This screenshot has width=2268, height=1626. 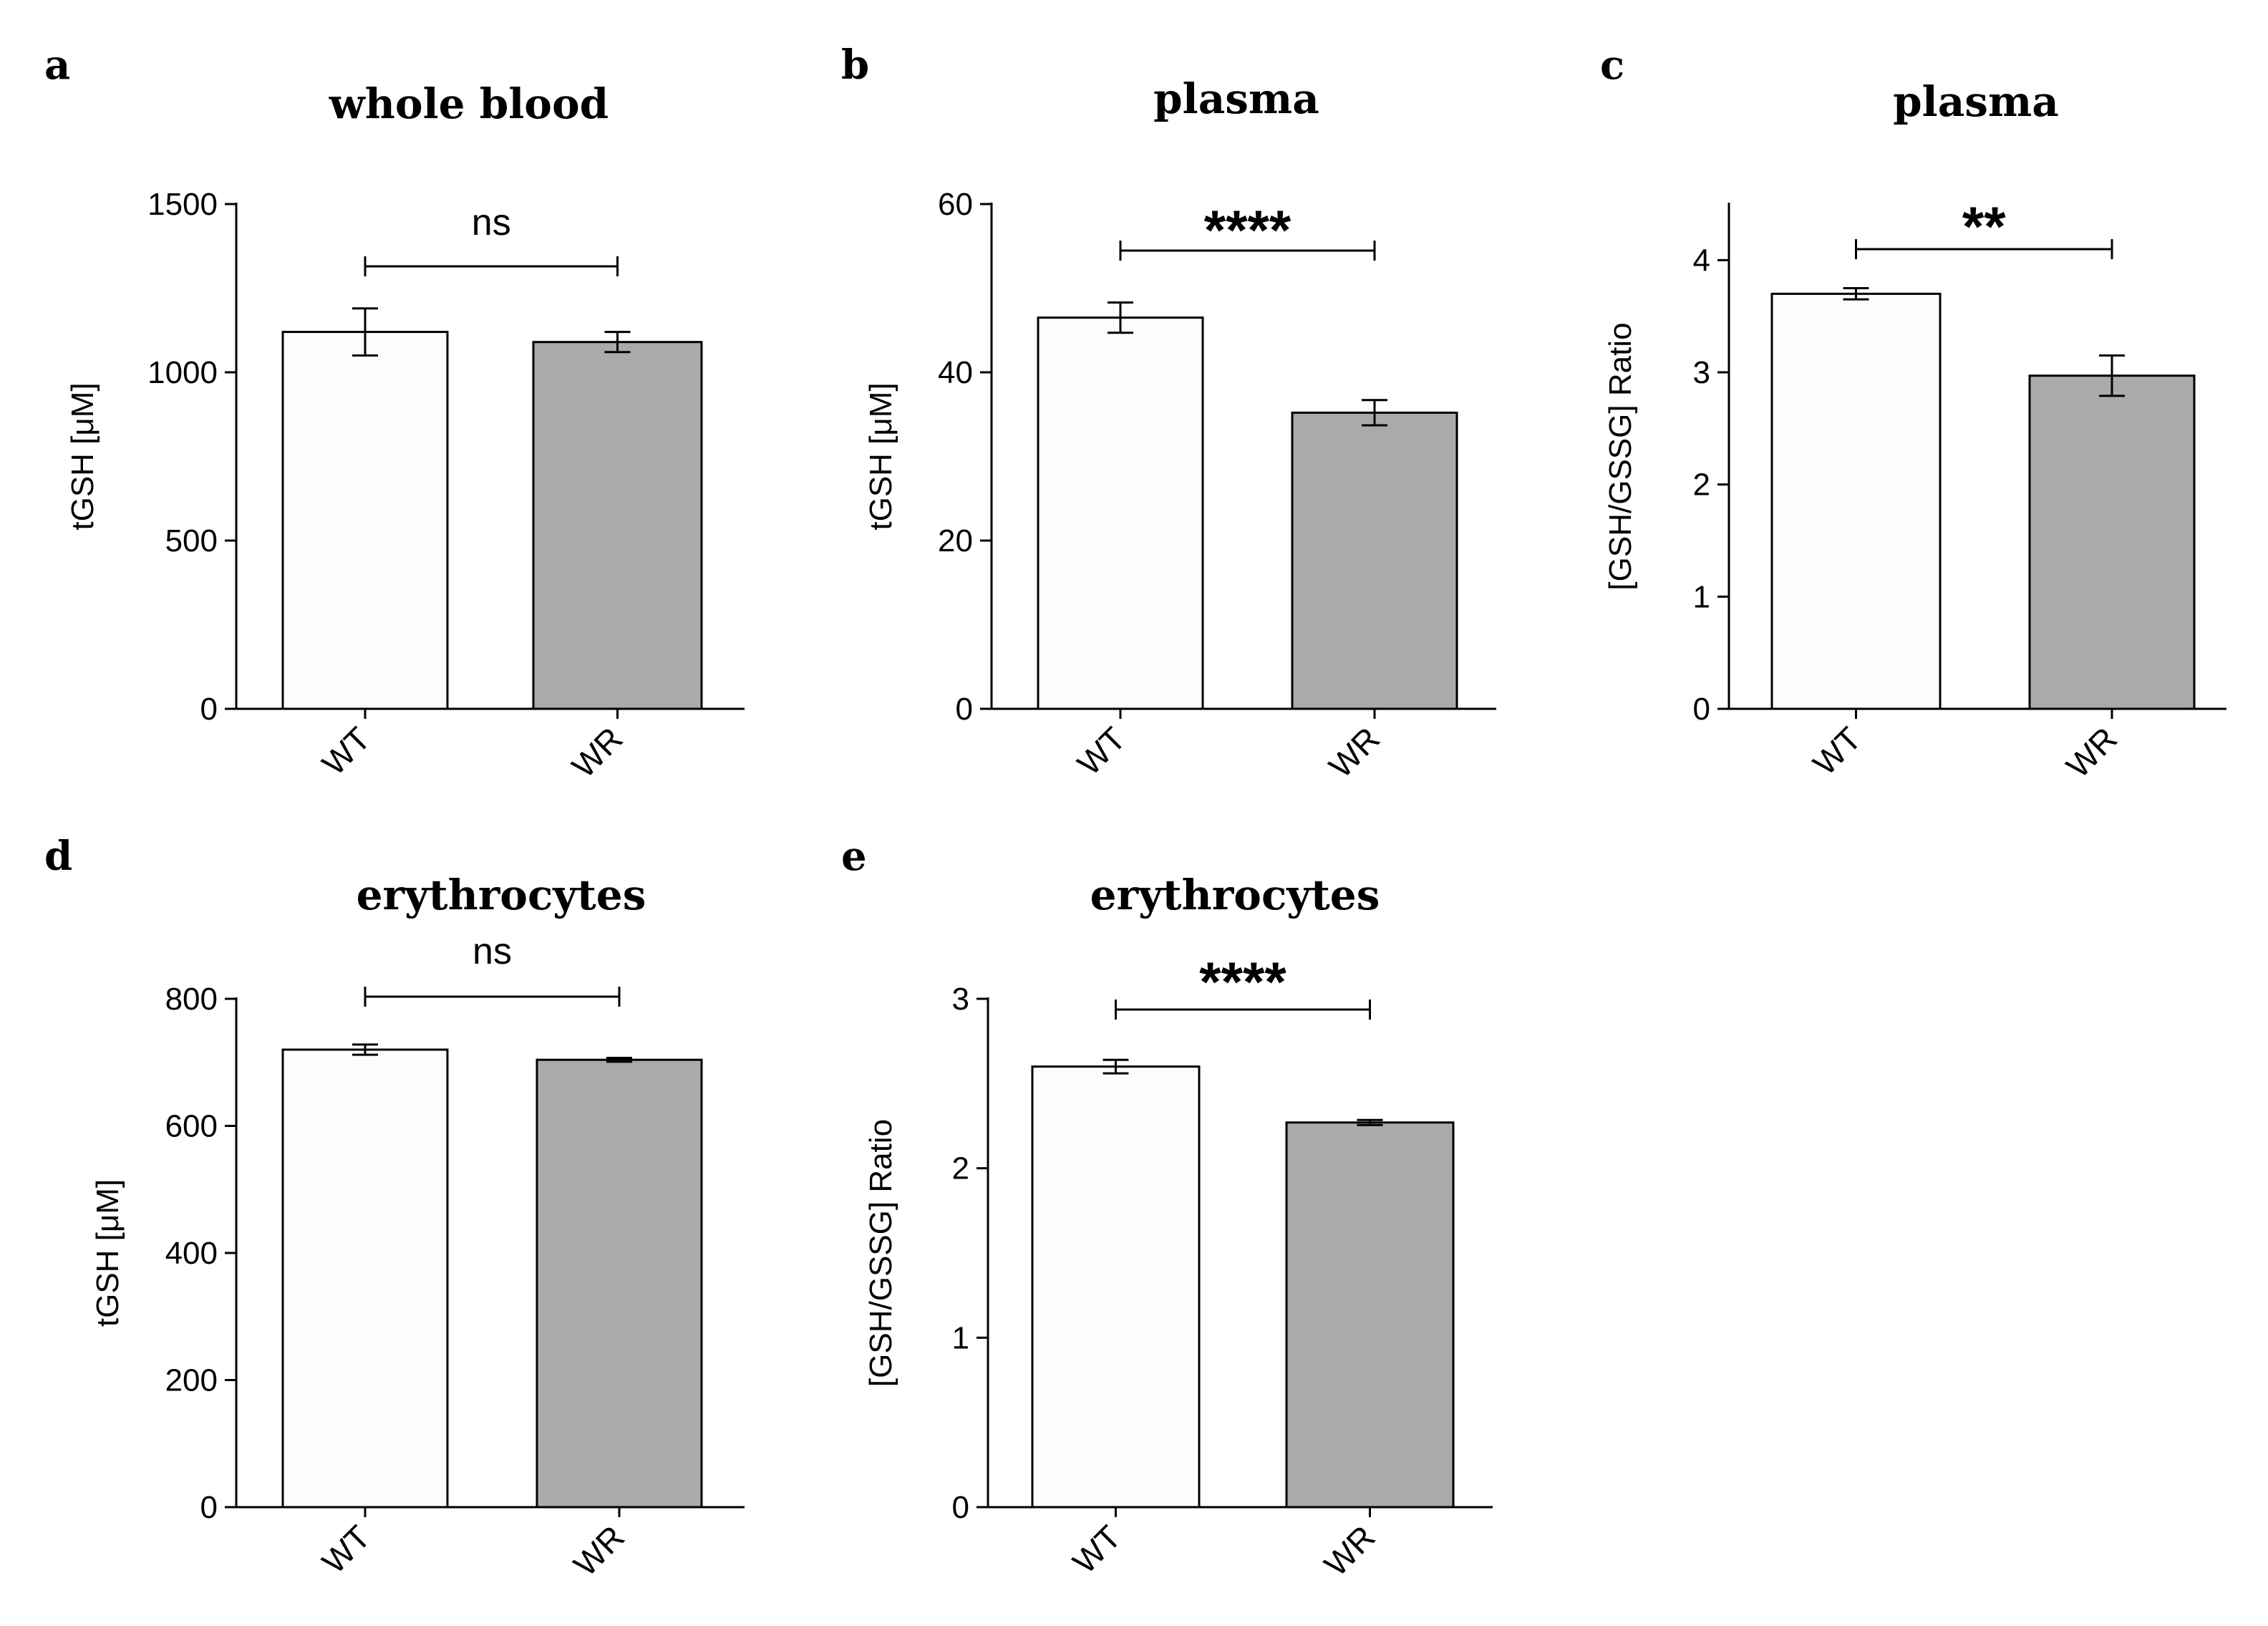 I want to click on y-tick-label: 20, so click(x=955, y=540).